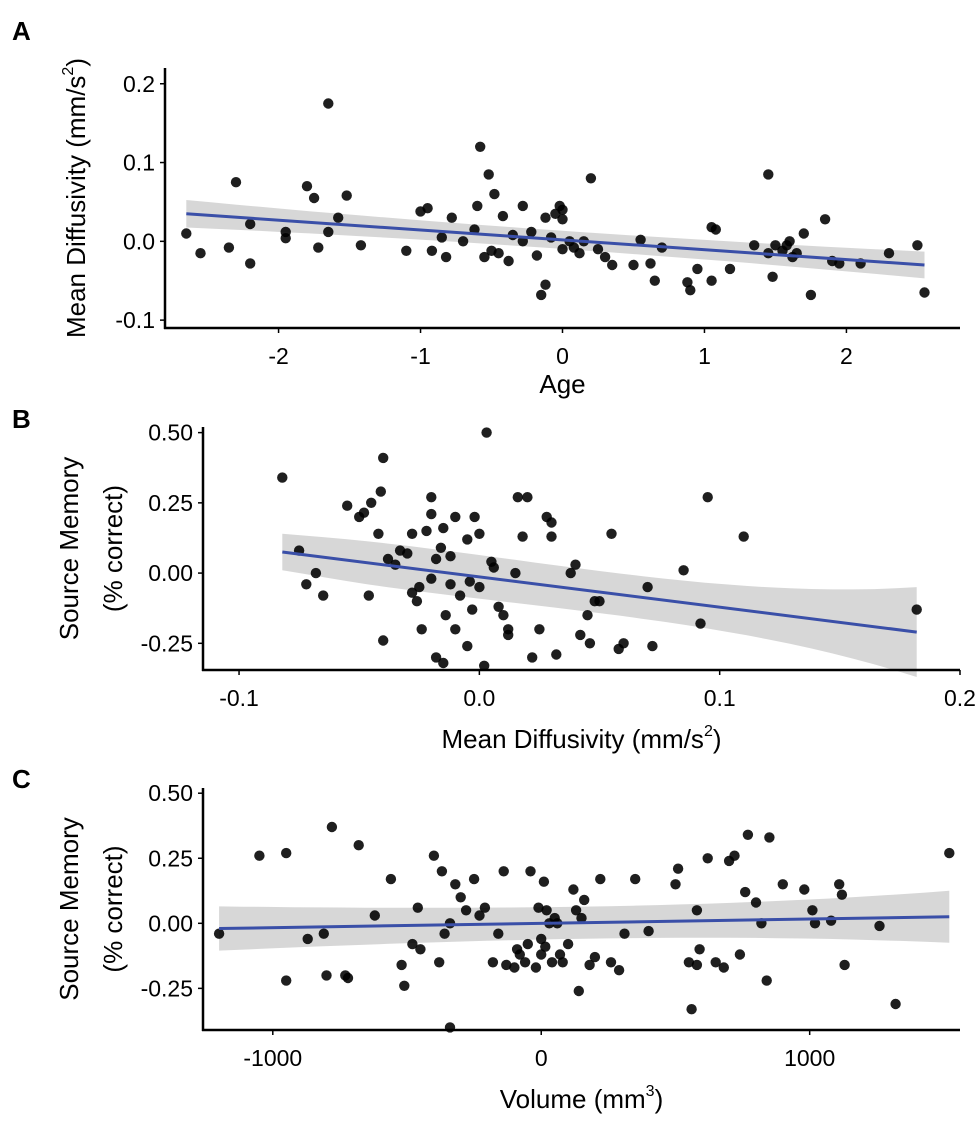  Describe the element at coordinates (135, 320) in the screenshot. I see `y-tick-label: -0.1` at that location.